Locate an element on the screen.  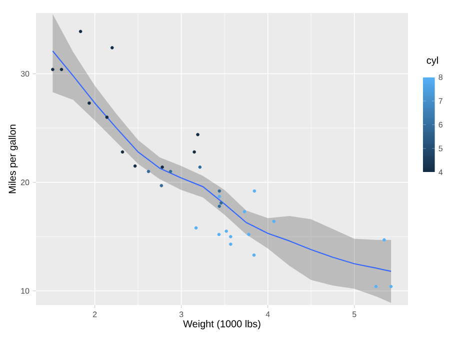
y-axis-title: Miles per gallon is located at coordinates (13, 159).